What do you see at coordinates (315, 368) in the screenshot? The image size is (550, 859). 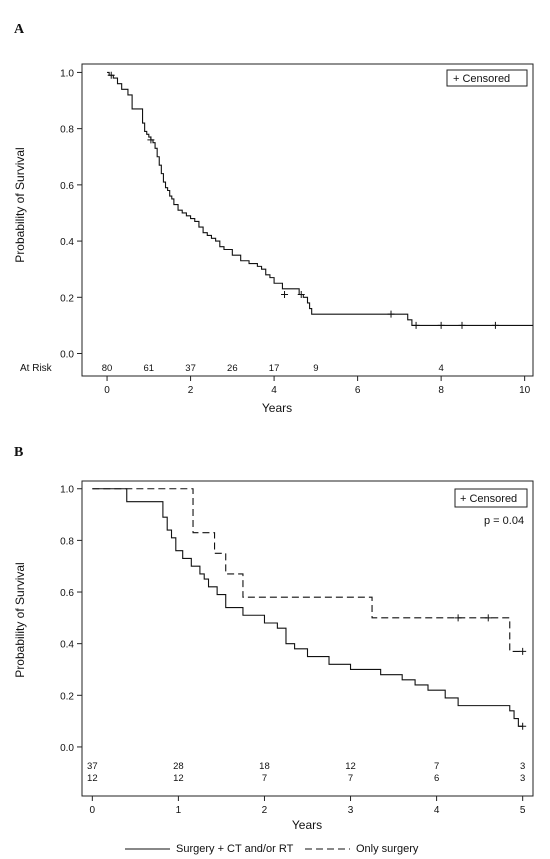 I see `at-risk-count: 9` at bounding box center [315, 368].